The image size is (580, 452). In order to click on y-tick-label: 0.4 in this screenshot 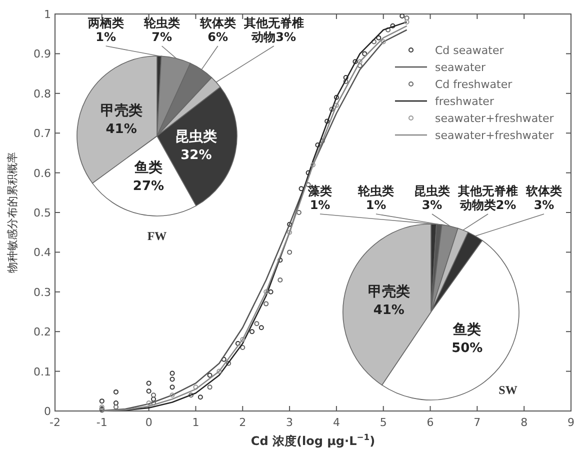, I will do `click(42, 253)`.